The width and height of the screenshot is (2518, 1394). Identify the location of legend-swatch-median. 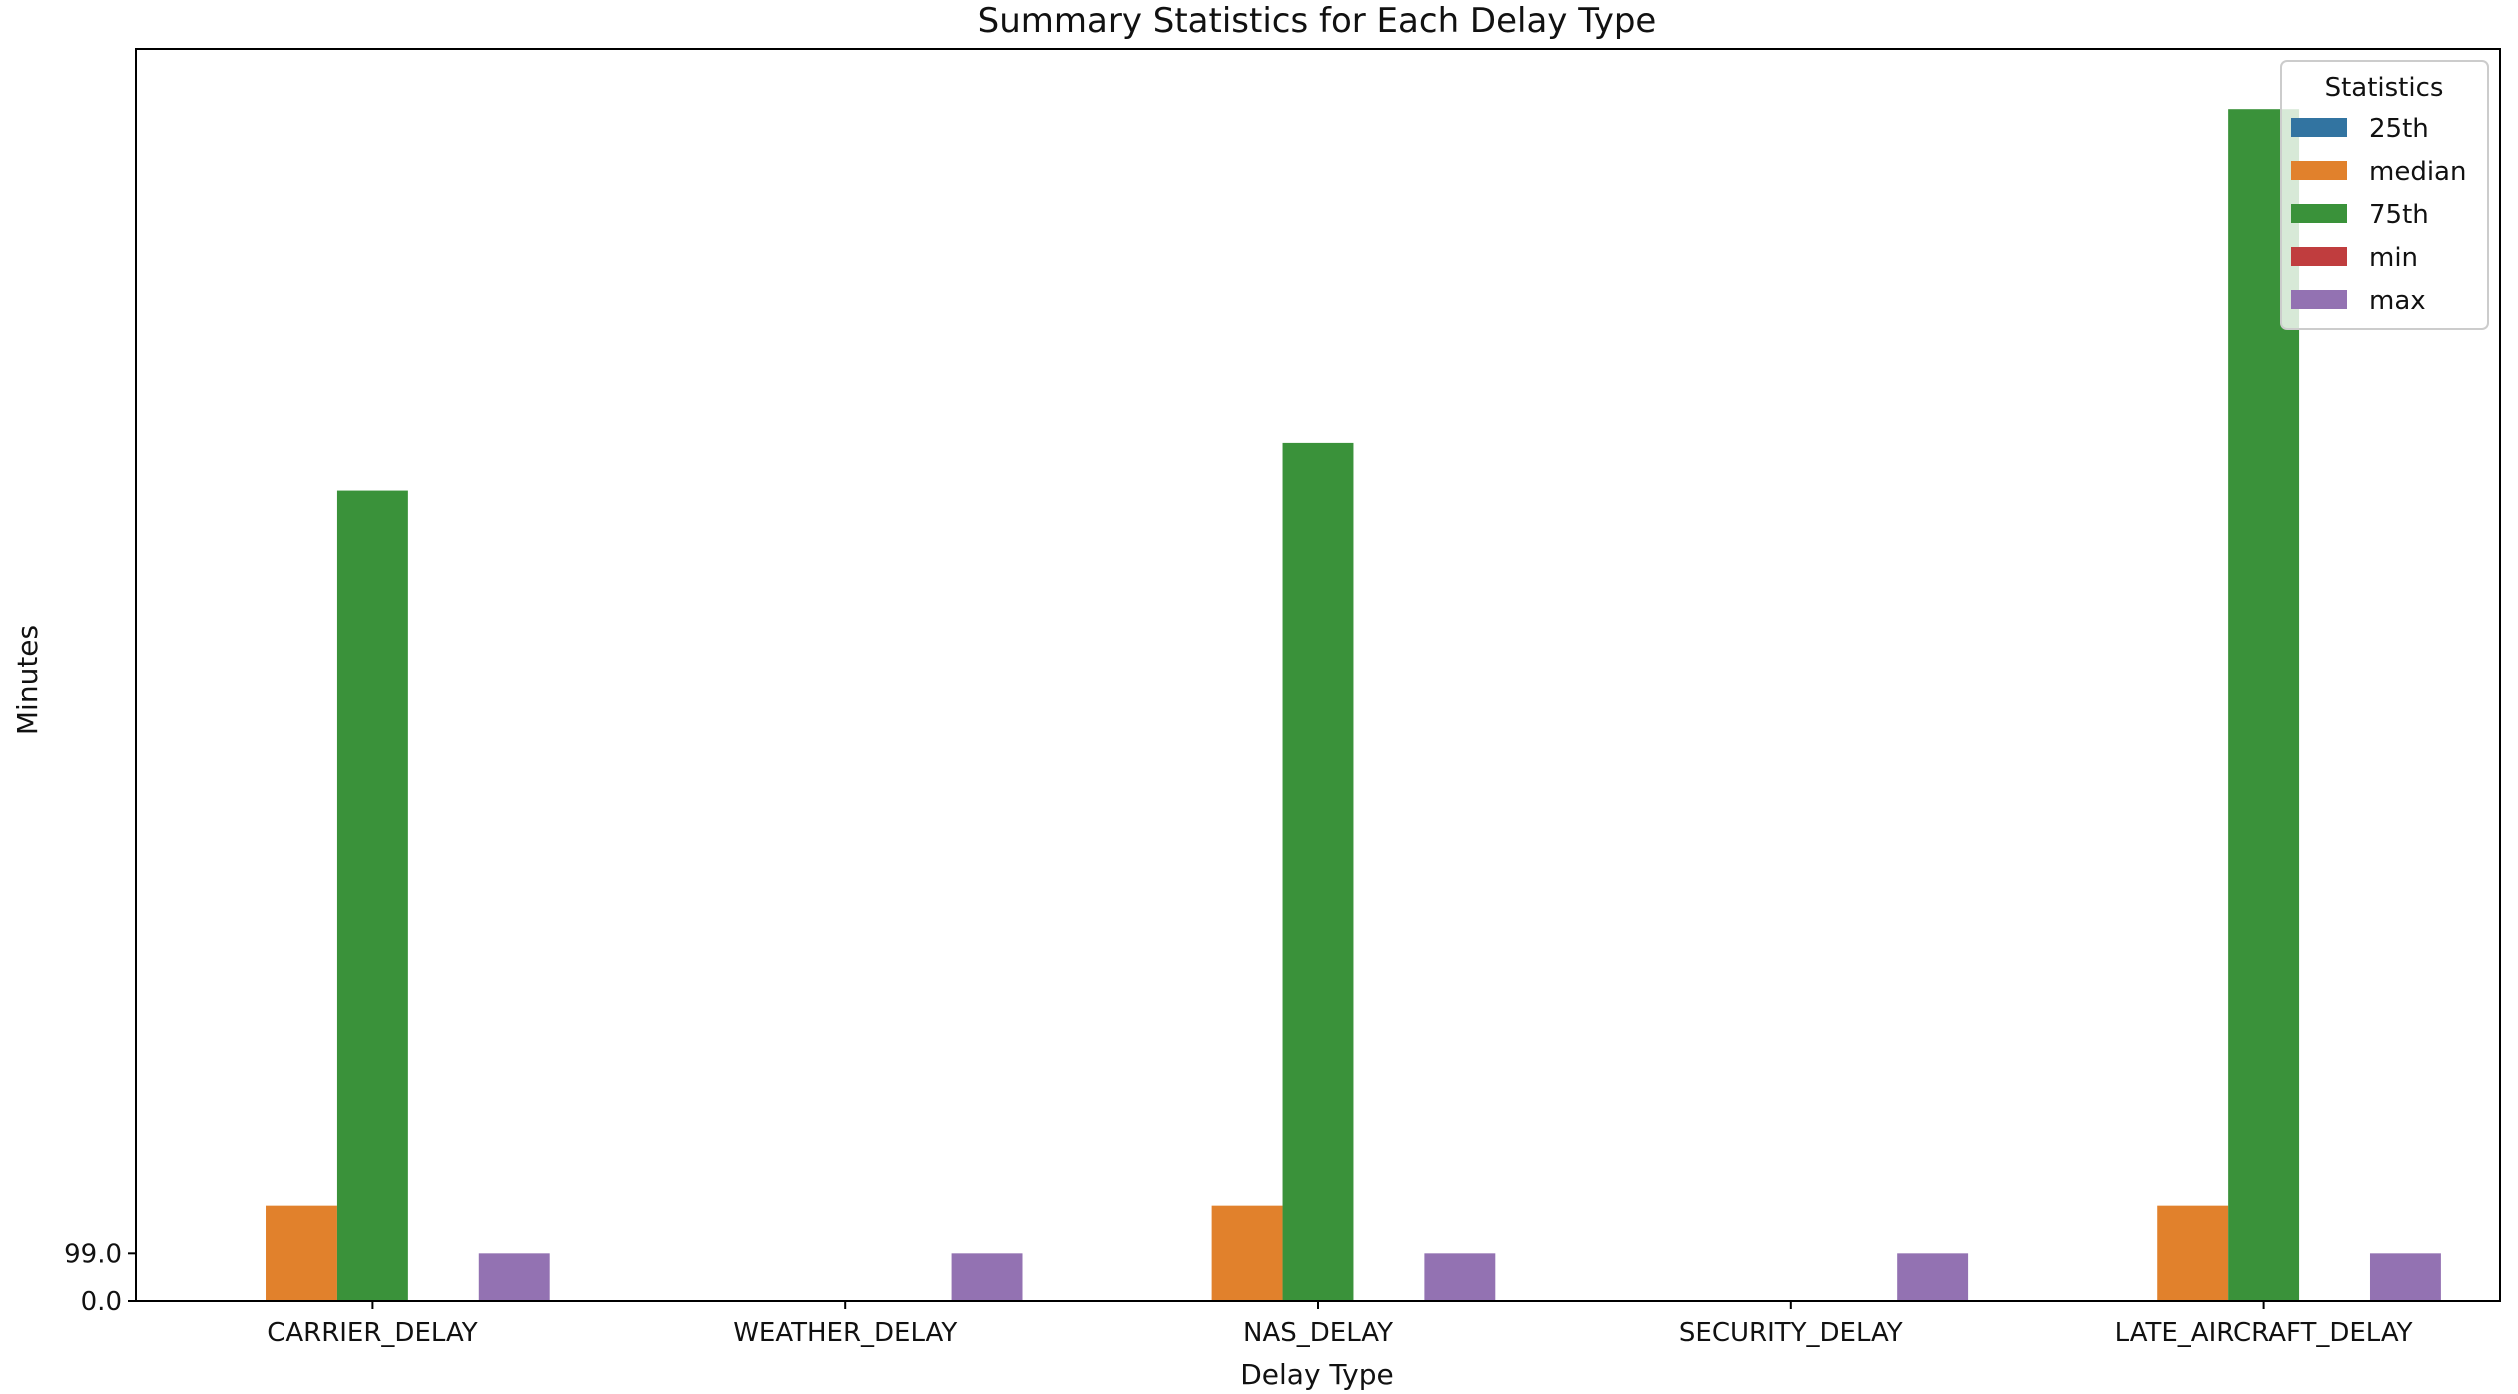
(2319, 170).